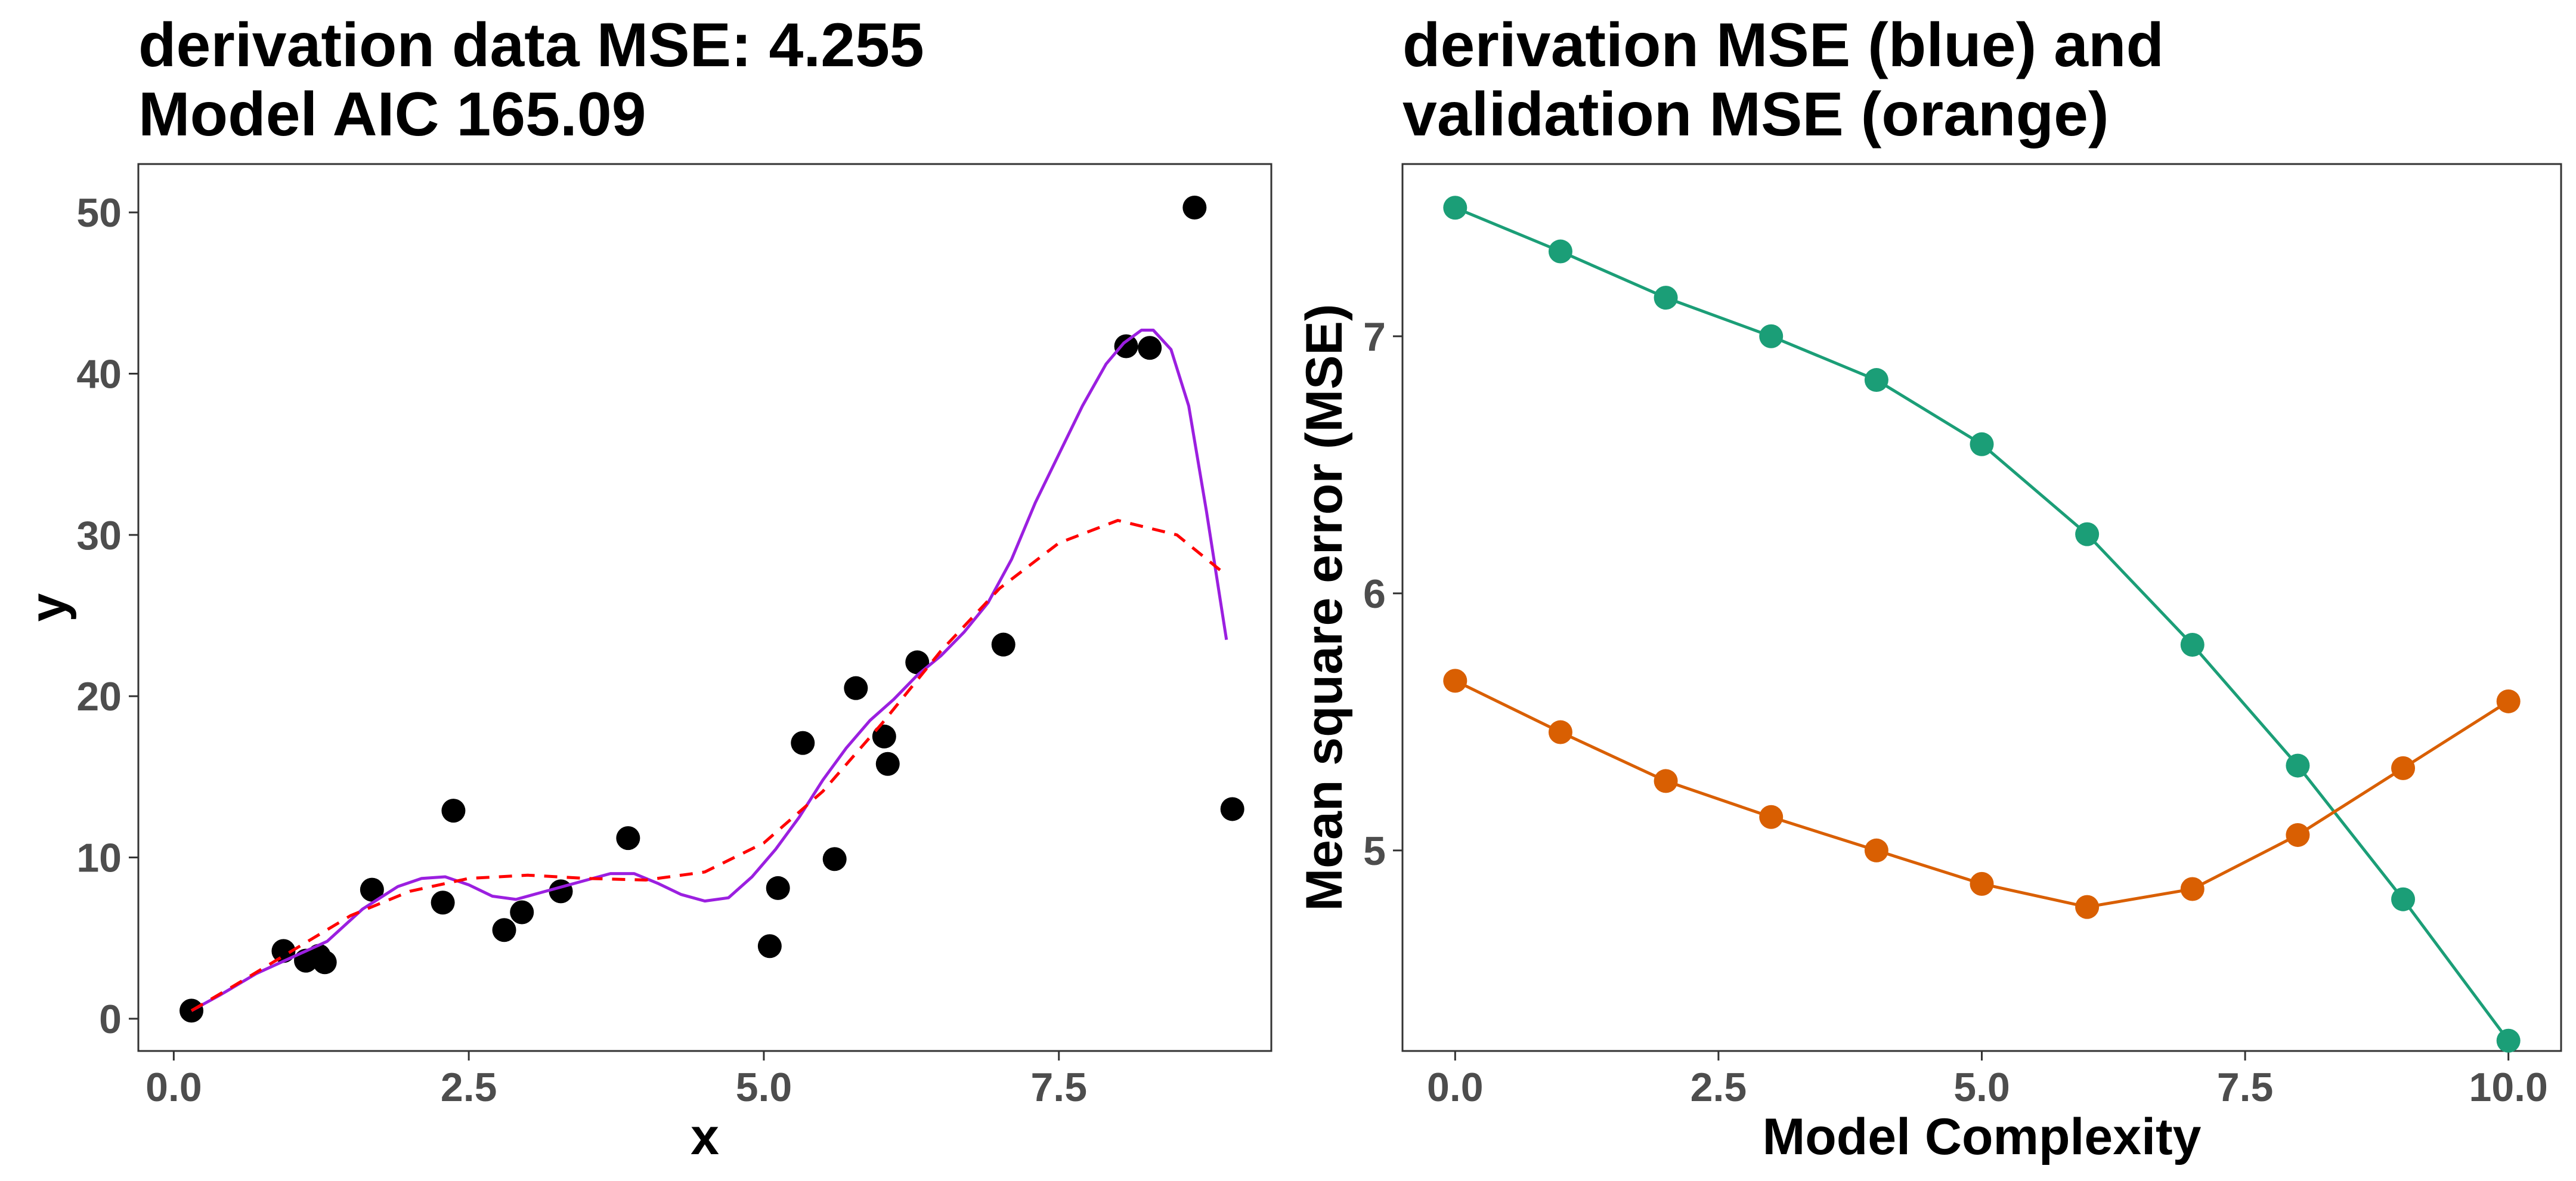 This screenshot has height=1181, width=2576. Describe the element at coordinates (1324, 607) in the screenshot. I see `right-y-axis-label: Mean square error (MSE)` at that location.